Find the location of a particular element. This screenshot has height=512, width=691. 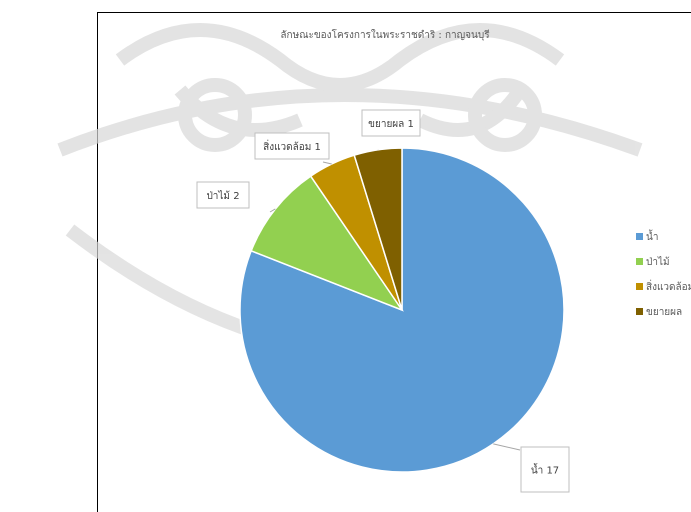

data-label-text: ป่าไม้ 2 is located at coordinates (222, 196).